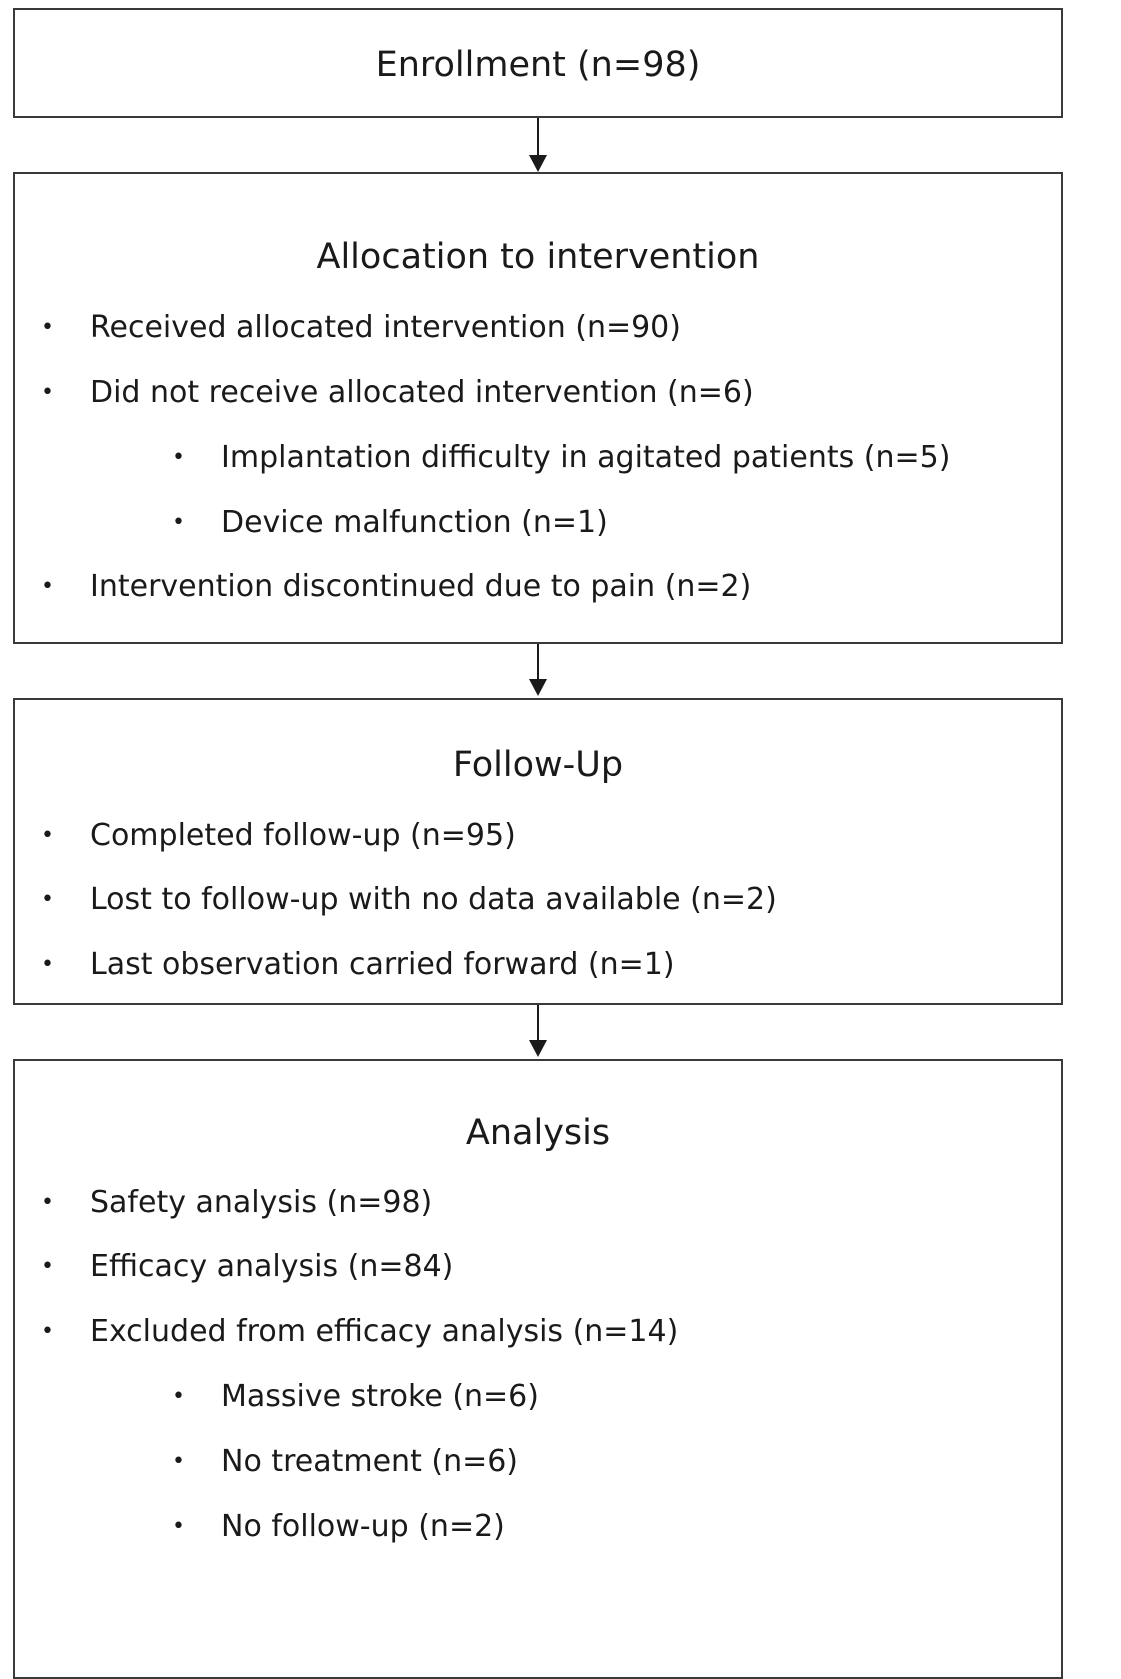 The width and height of the screenshot is (1121, 1679). Describe the element at coordinates (538, 257) in the screenshot. I see `allocation-title: Allocation to intervention` at that location.